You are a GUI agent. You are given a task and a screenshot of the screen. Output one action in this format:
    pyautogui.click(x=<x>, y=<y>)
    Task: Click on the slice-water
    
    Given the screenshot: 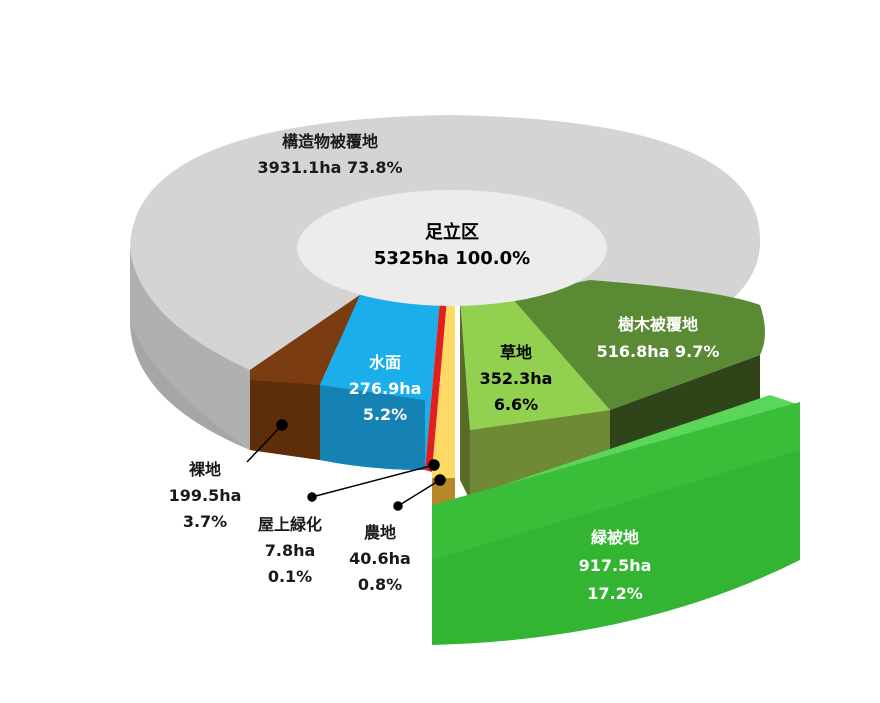 What is the action you would take?
    pyautogui.click(x=380, y=382)
    